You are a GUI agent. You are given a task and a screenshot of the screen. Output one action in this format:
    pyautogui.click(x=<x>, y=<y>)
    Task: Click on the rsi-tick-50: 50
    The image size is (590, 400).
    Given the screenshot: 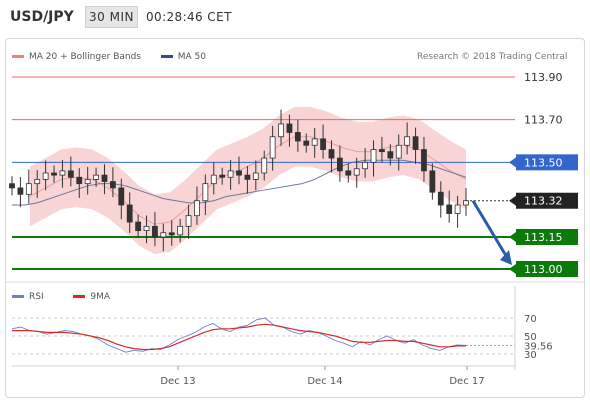 What is the action you would take?
    pyautogui.click(x=530, y=337)
    